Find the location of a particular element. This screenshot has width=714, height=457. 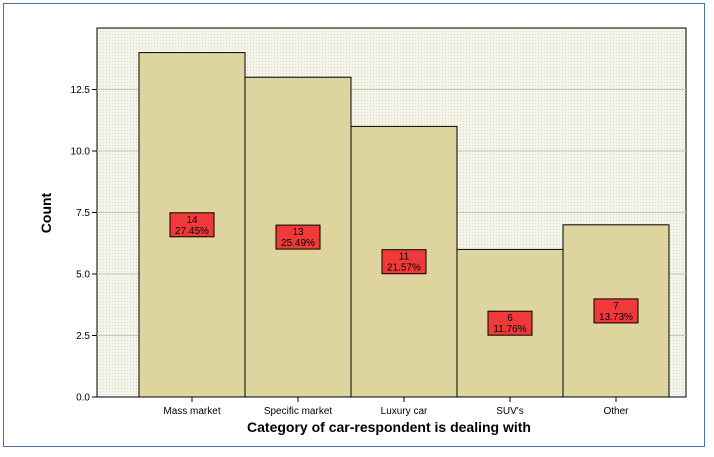

y-tick-label: 12.5 is located at coordinates (81, 90).